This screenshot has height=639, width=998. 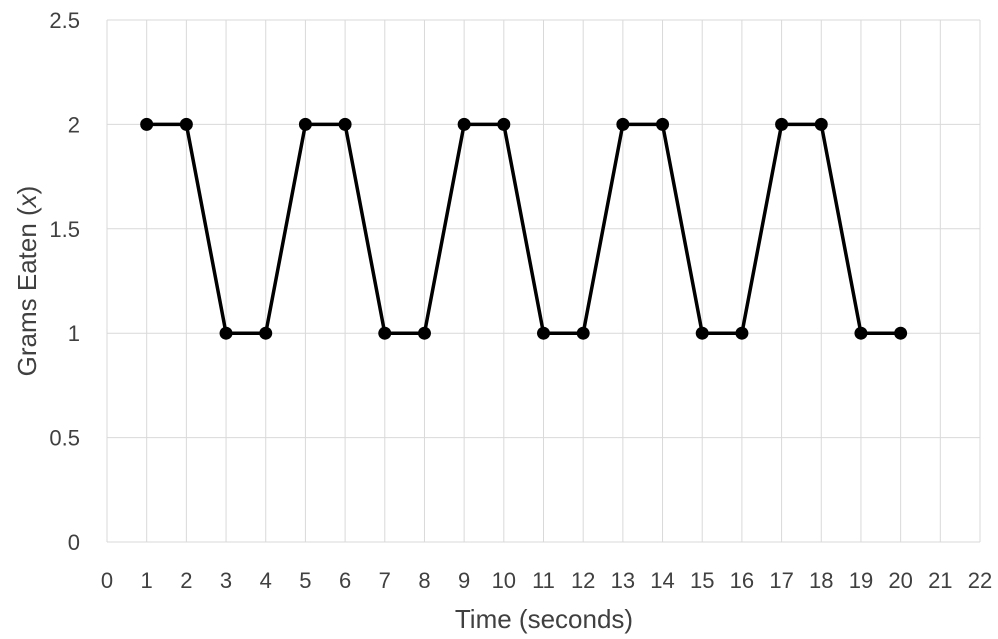 I want to click on x-tick-label: 8, so click(x=424, y=580).